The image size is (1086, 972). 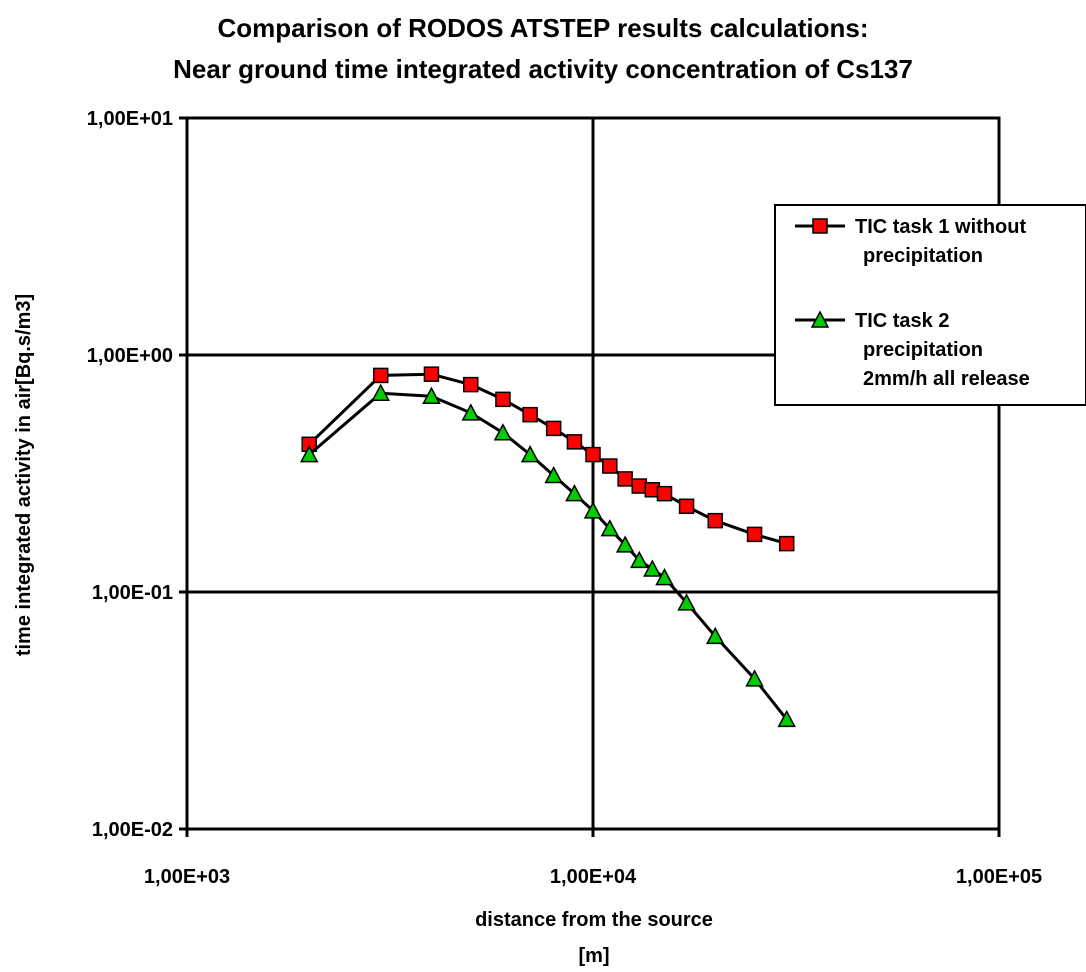 I want to click on legend-marker-square, so click(x=820, y=226).